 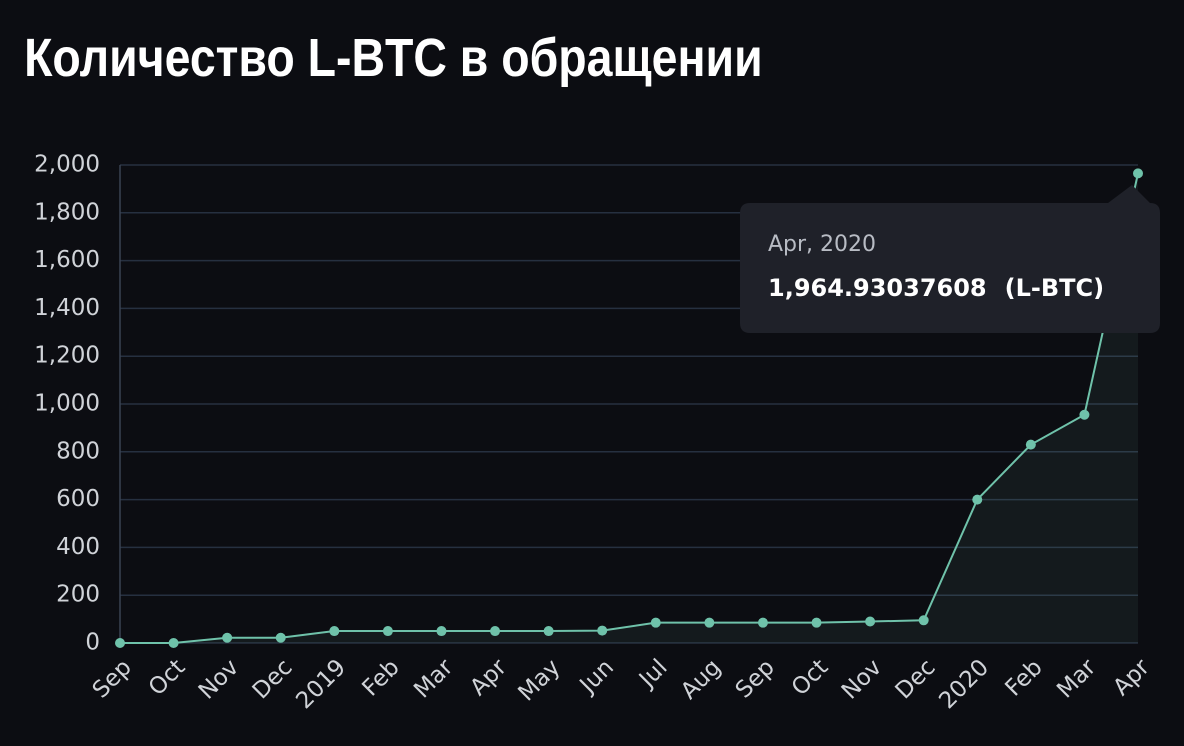 What do you see at coordinates (964, 684) in the screenshot?
I see `x-tick-label: 2020` at bounding box center [964, 684].